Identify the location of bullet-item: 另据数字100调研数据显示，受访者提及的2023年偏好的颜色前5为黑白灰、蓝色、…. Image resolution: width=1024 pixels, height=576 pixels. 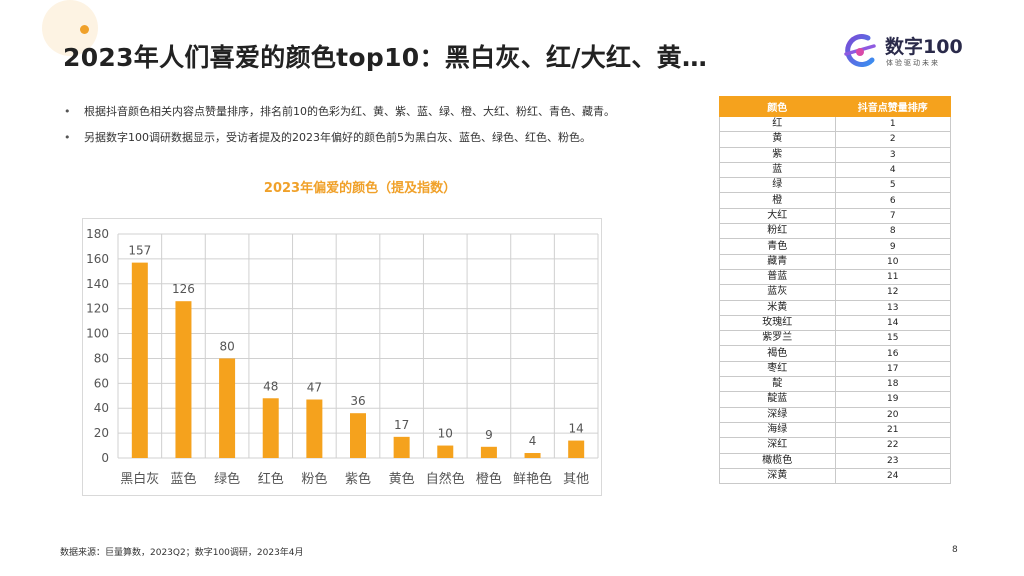
(384, 137).